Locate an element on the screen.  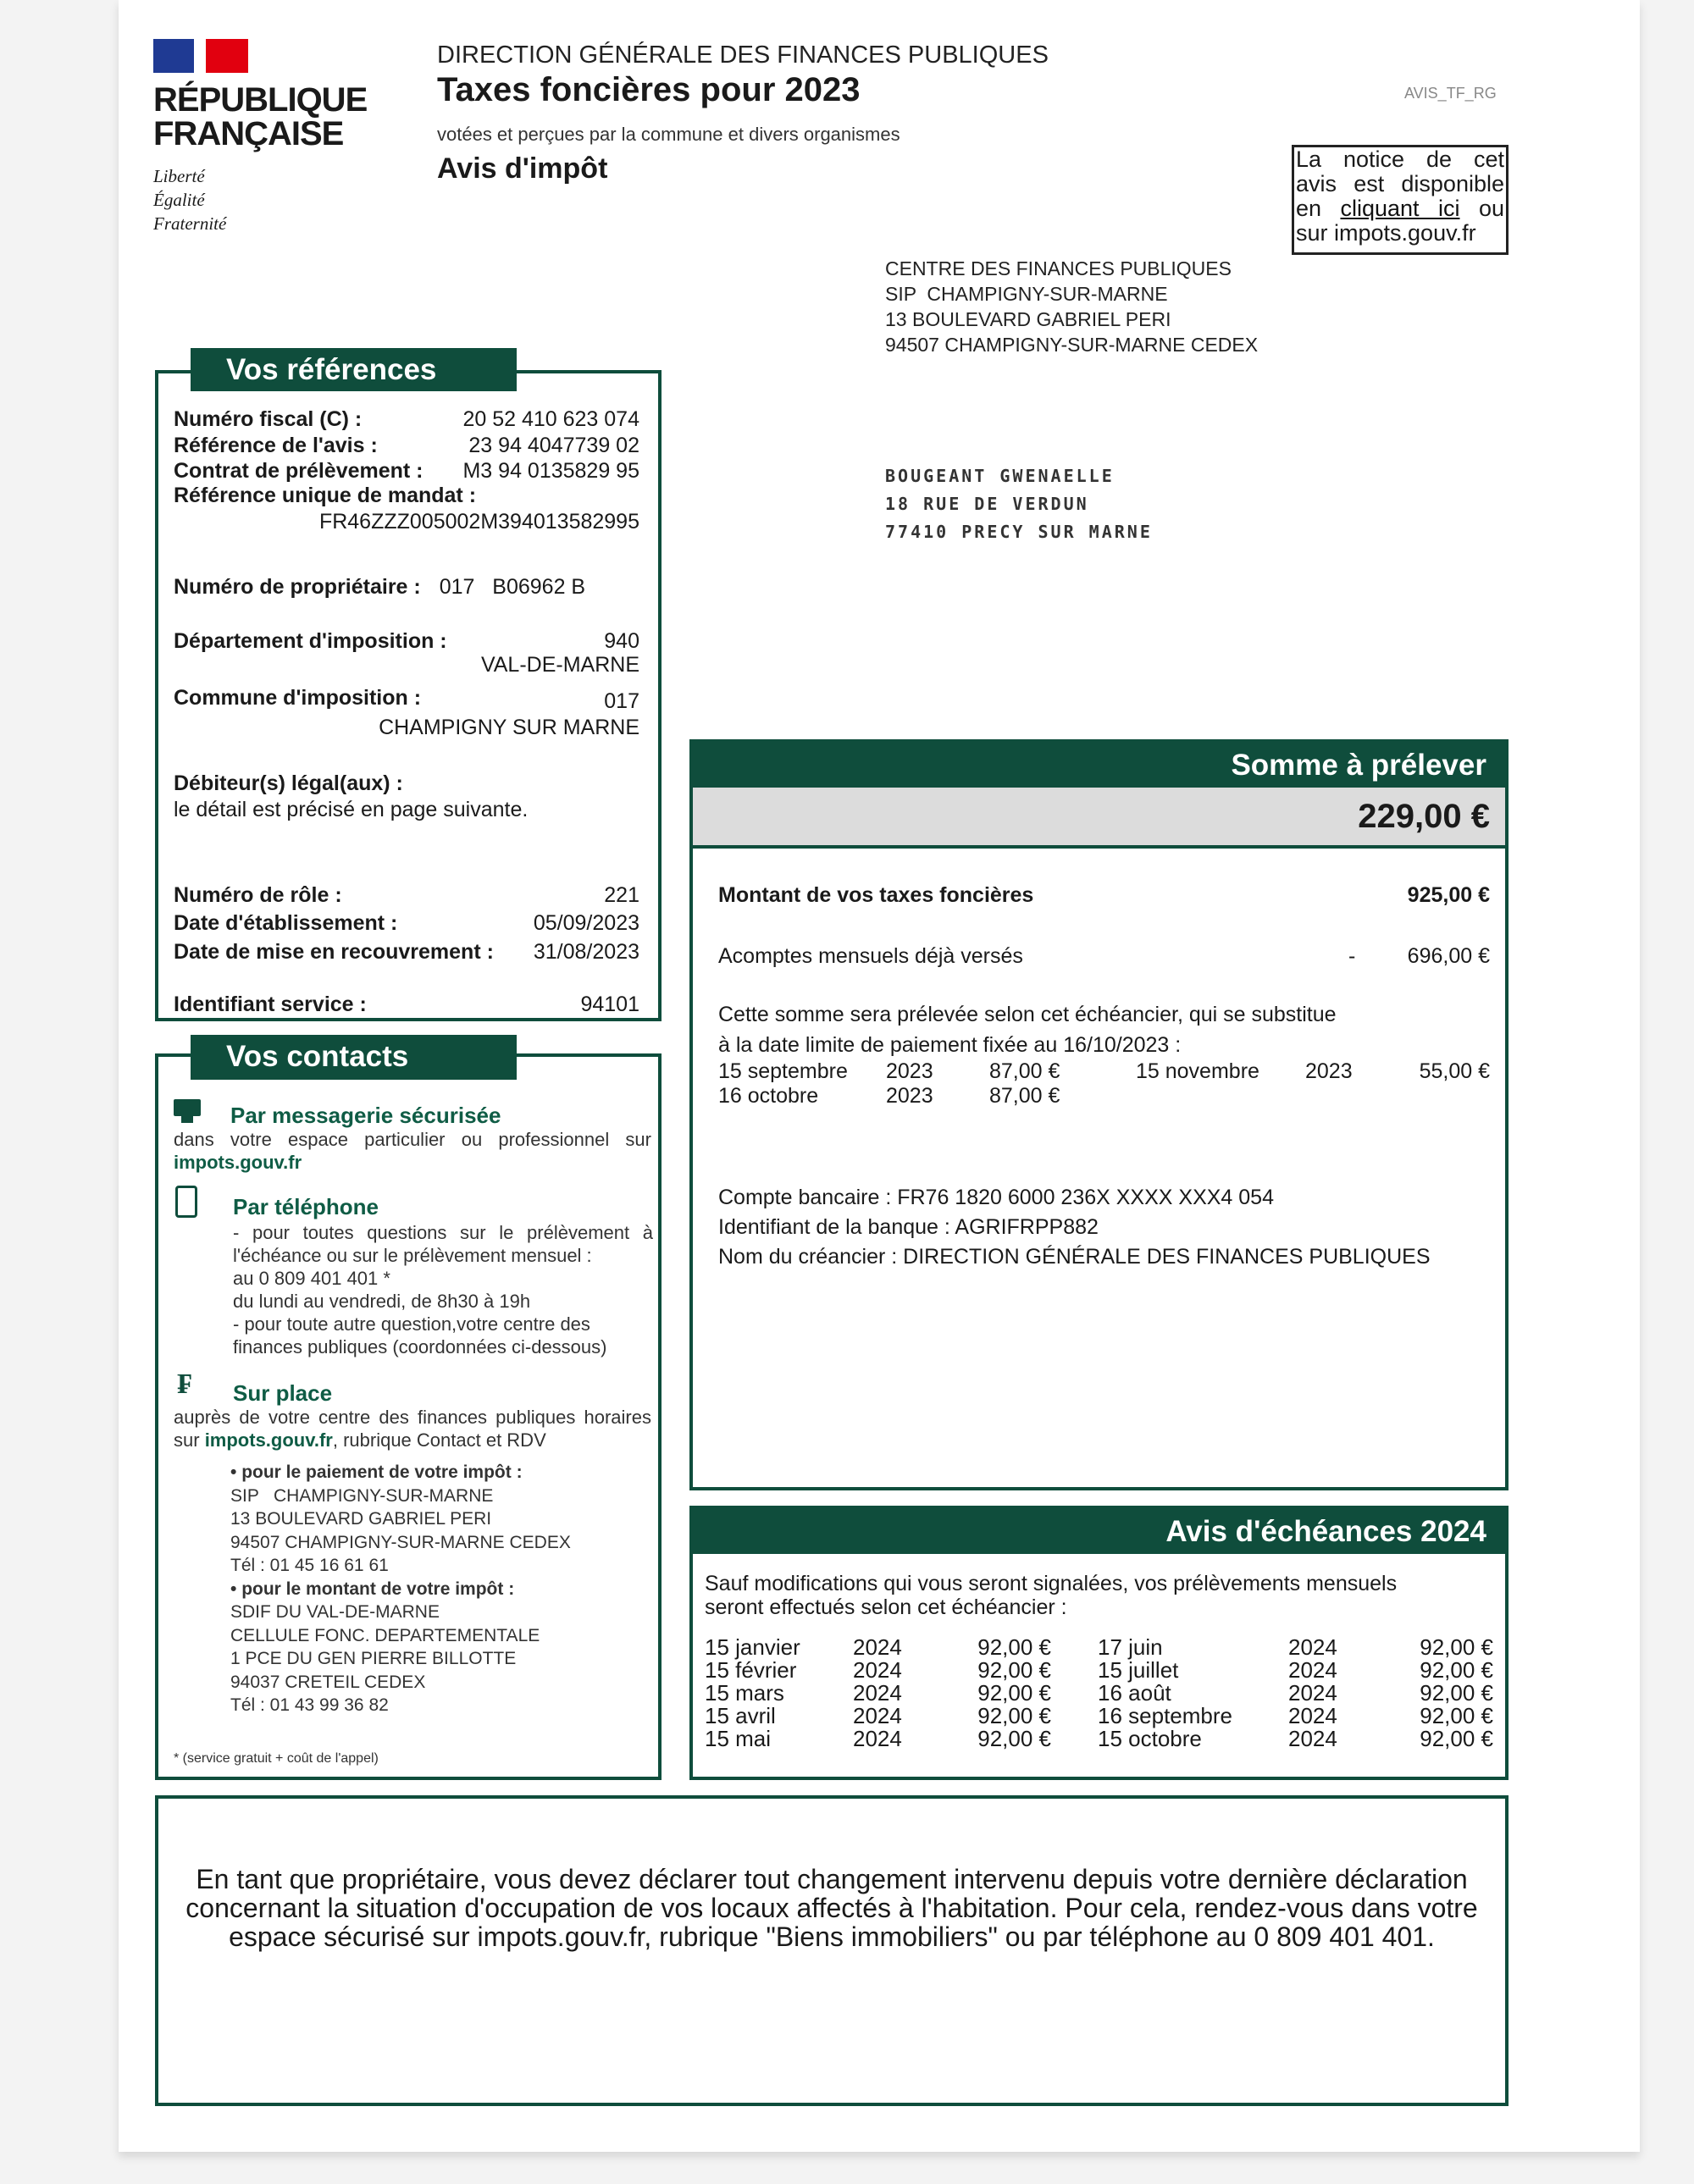
debiteurs-value: le détail est précisé en page suivante. is located at coordinates (351, 809).